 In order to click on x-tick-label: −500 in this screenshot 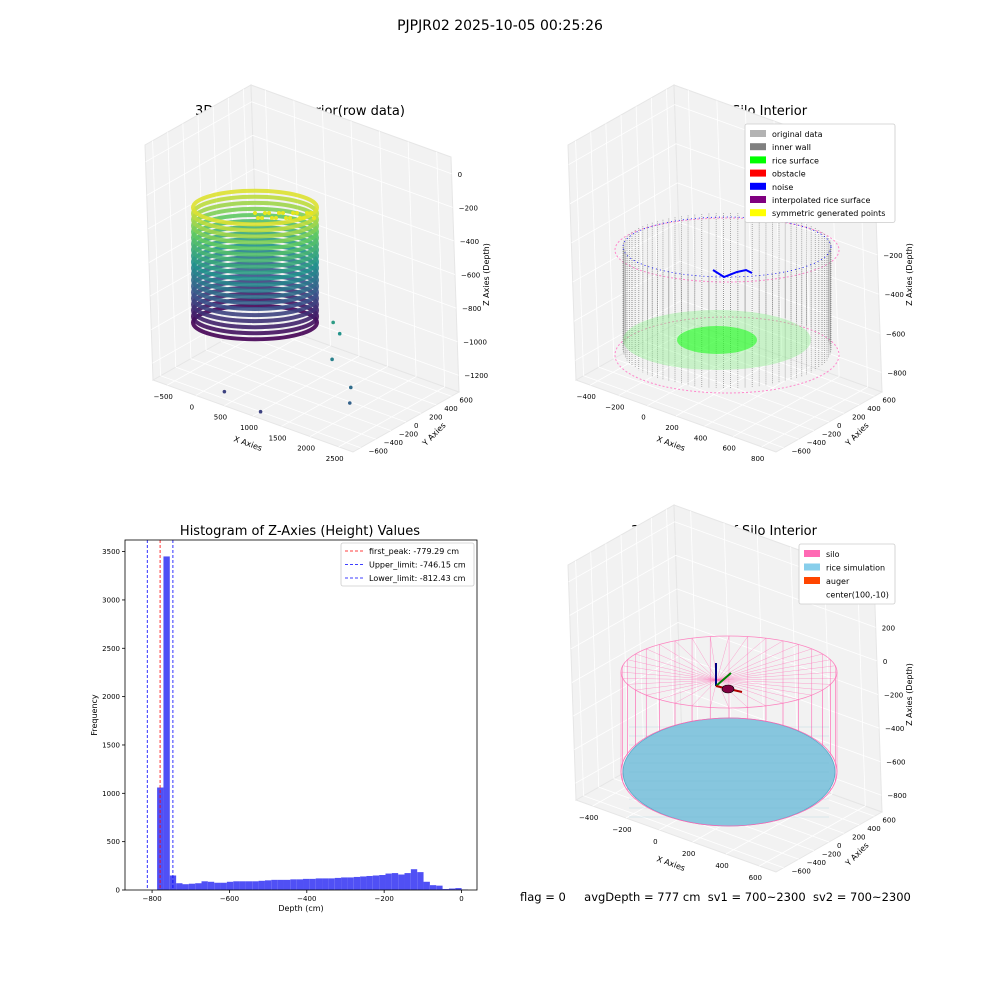, I will do `click(163, 397)`.